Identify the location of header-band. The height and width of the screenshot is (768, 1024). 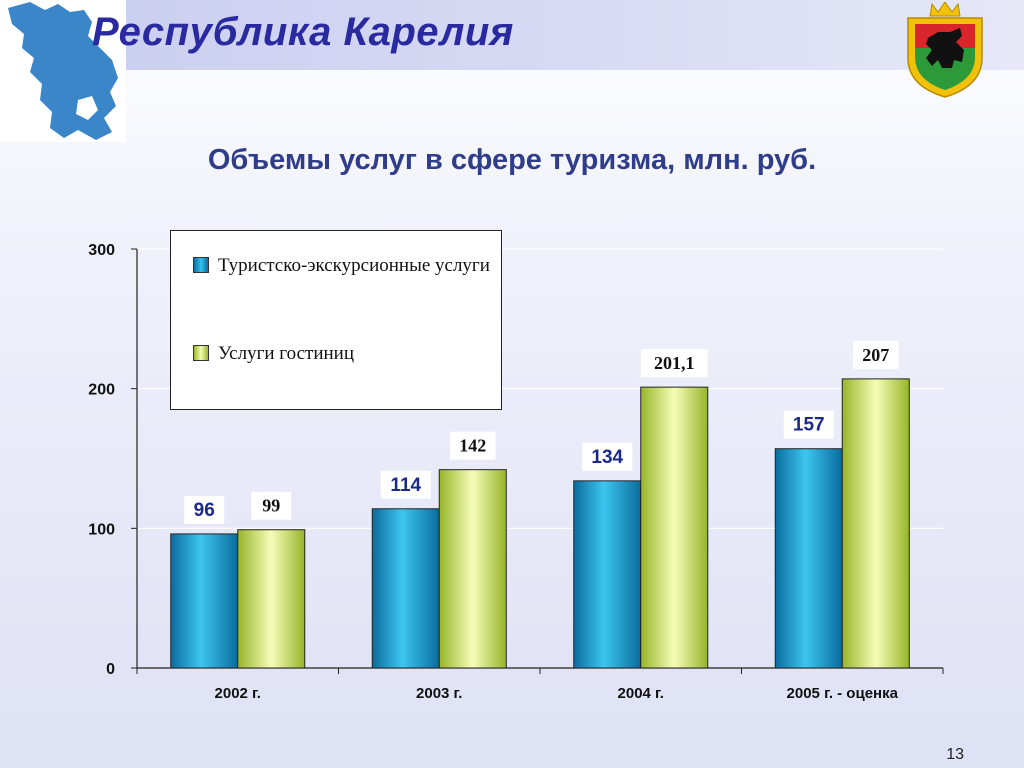
(512, 35).